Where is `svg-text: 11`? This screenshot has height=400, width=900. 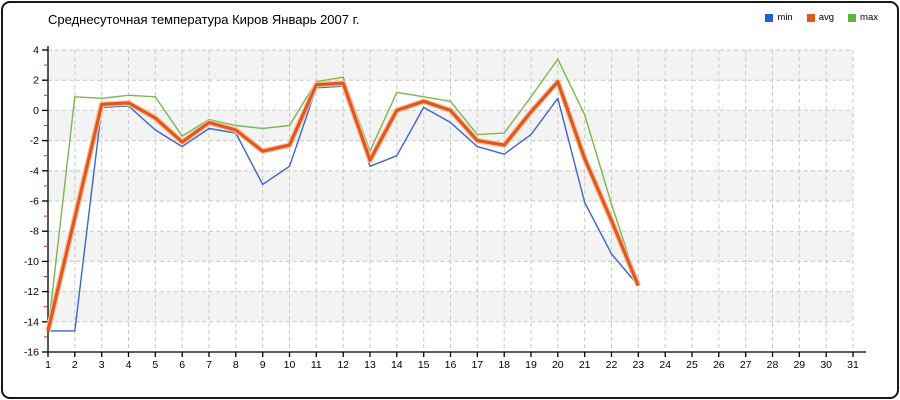 svg-text: 11 is located at coordinates (316, 365).